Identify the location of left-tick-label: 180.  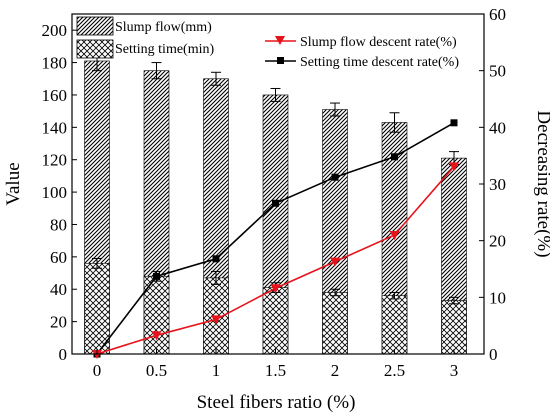
(55, 63).